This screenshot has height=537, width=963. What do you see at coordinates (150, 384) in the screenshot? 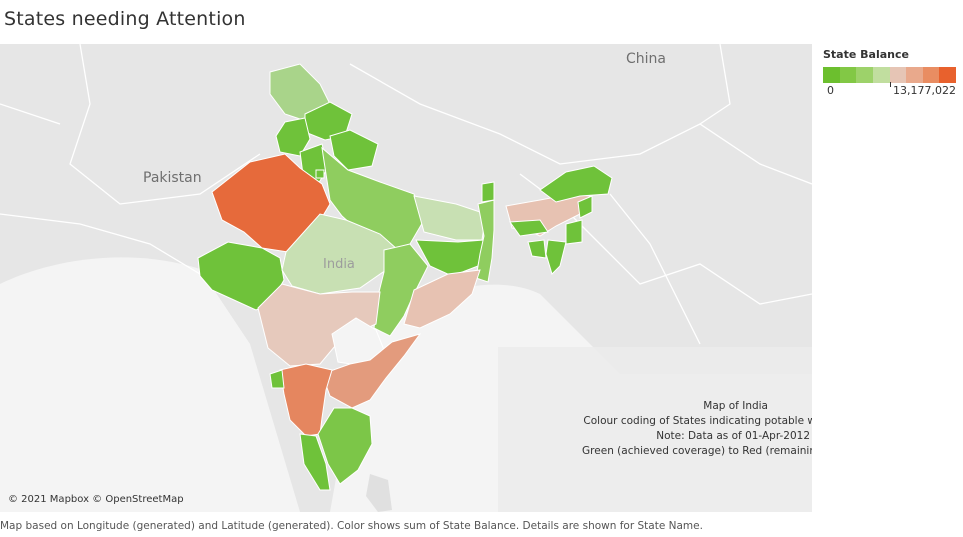
I see `arabian-sea` at bounding box center [150, 384].